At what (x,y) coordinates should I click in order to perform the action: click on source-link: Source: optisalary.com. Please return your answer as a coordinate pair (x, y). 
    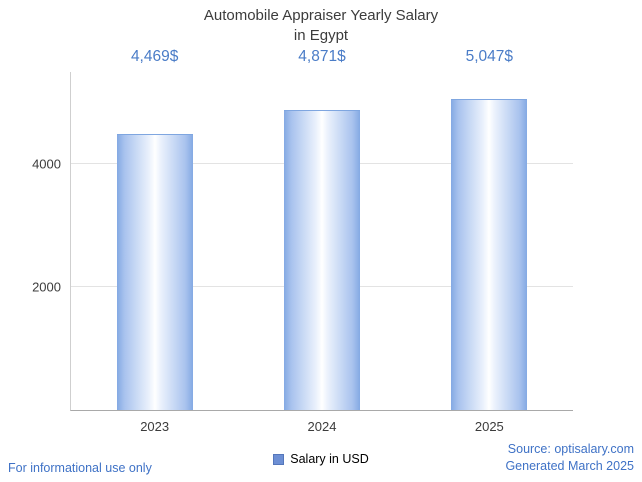
    Looking at the image, I should click on (570, 449).